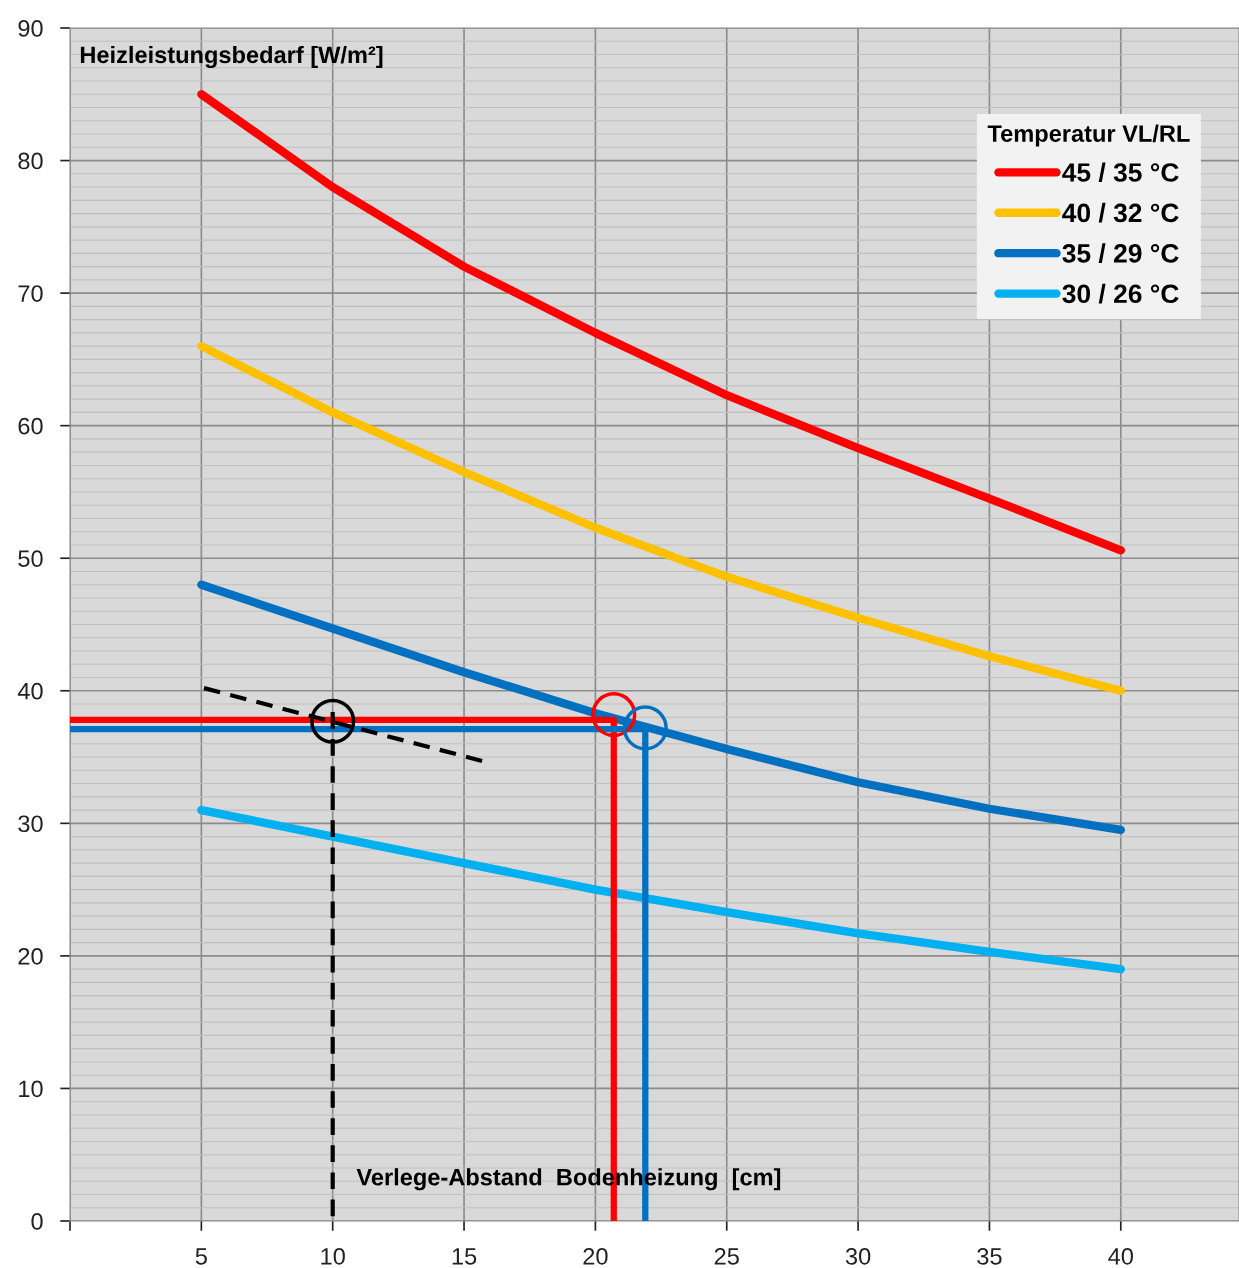 The image size is (1239, 1268). I want to click on y-tick-label: 40, so click(30, 691).